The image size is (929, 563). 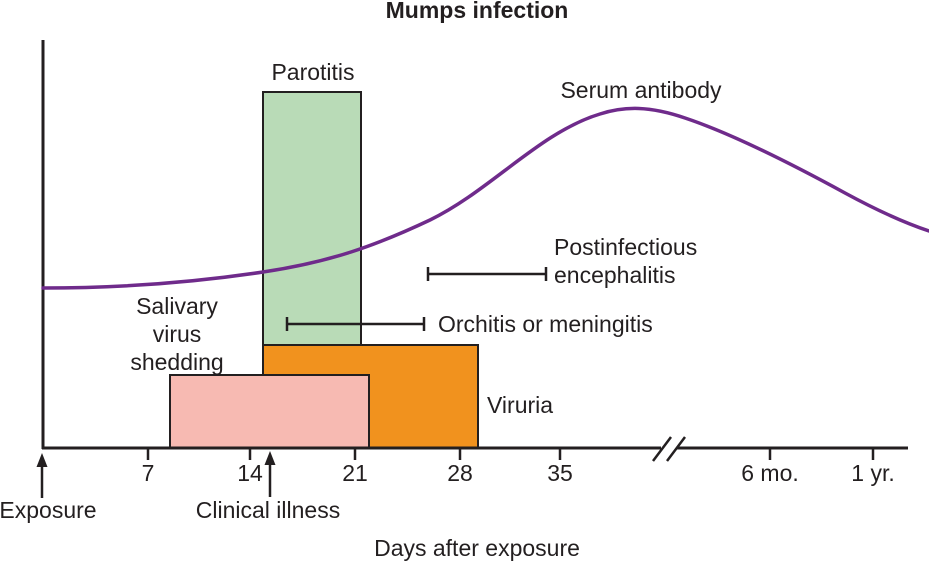 I want to click on orchitis-range-bar, so click(x=355, y=324).